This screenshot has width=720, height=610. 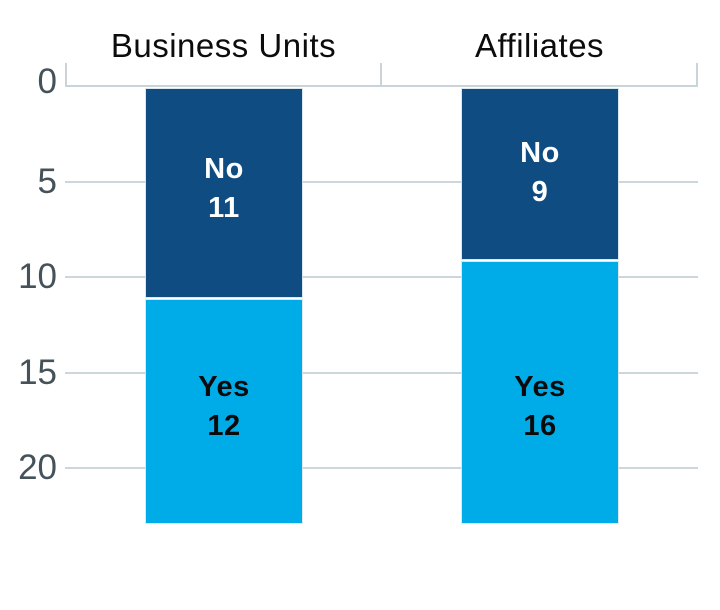 What do you see at coordinates (540, 426) in the screenshot?
I see `segment-value: 16` at bounding box center [540, 426].